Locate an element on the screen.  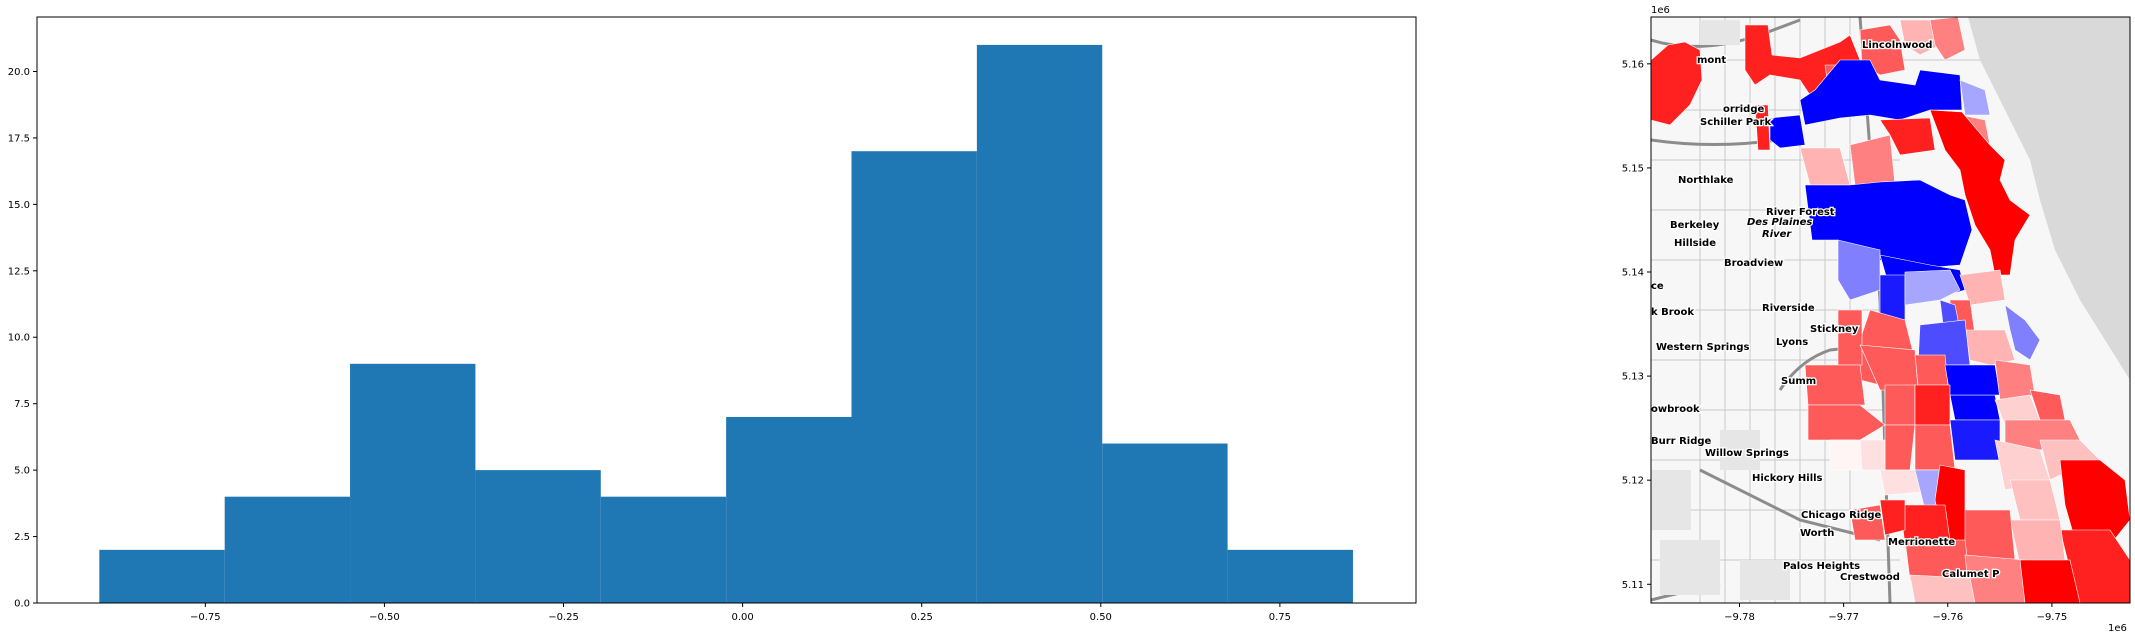
map-place-label: Calumet P is located at coordinates (1970, 574).